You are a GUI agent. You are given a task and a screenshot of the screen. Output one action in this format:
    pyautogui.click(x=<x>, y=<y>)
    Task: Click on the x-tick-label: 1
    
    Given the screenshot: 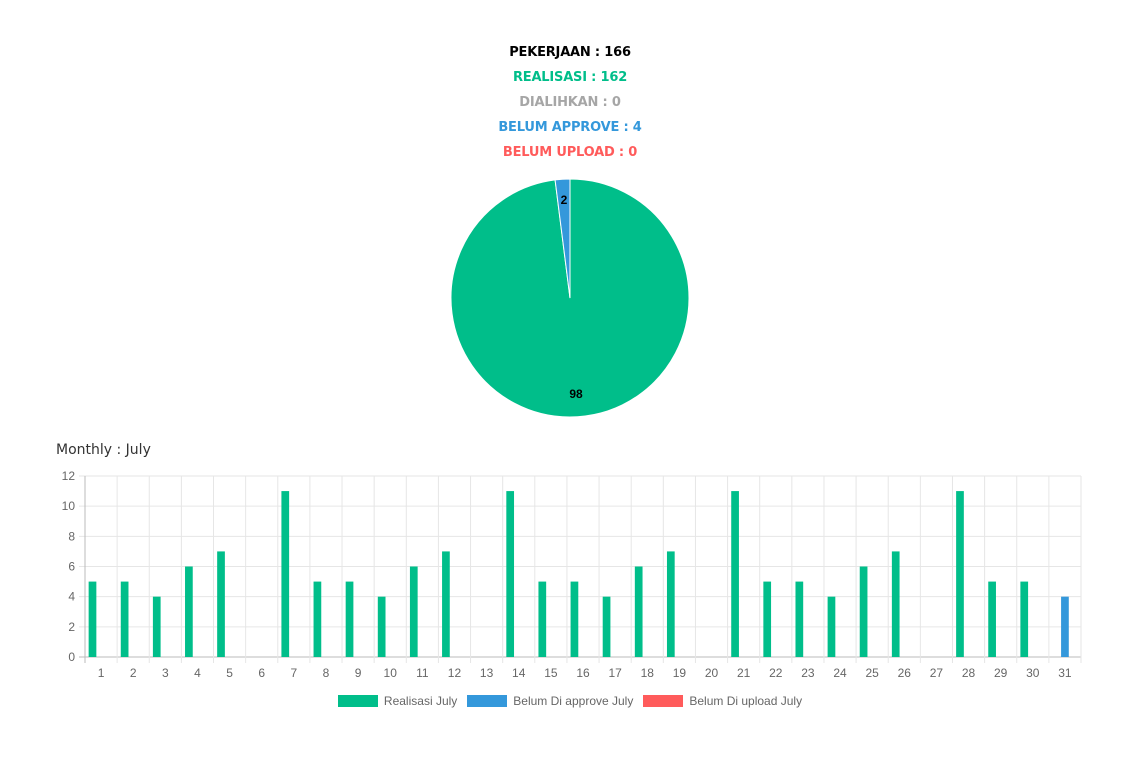 What is the action you would take?
    pyautogui.click(x=101, y=673)
    